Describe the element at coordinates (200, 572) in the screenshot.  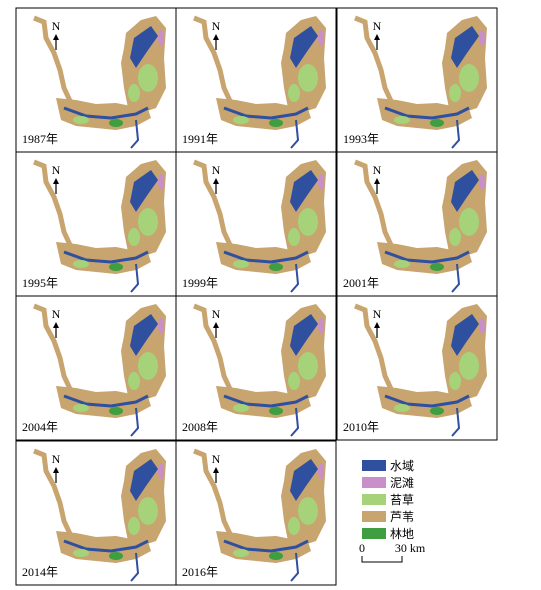
I see `year-label: 2016年` at that location.